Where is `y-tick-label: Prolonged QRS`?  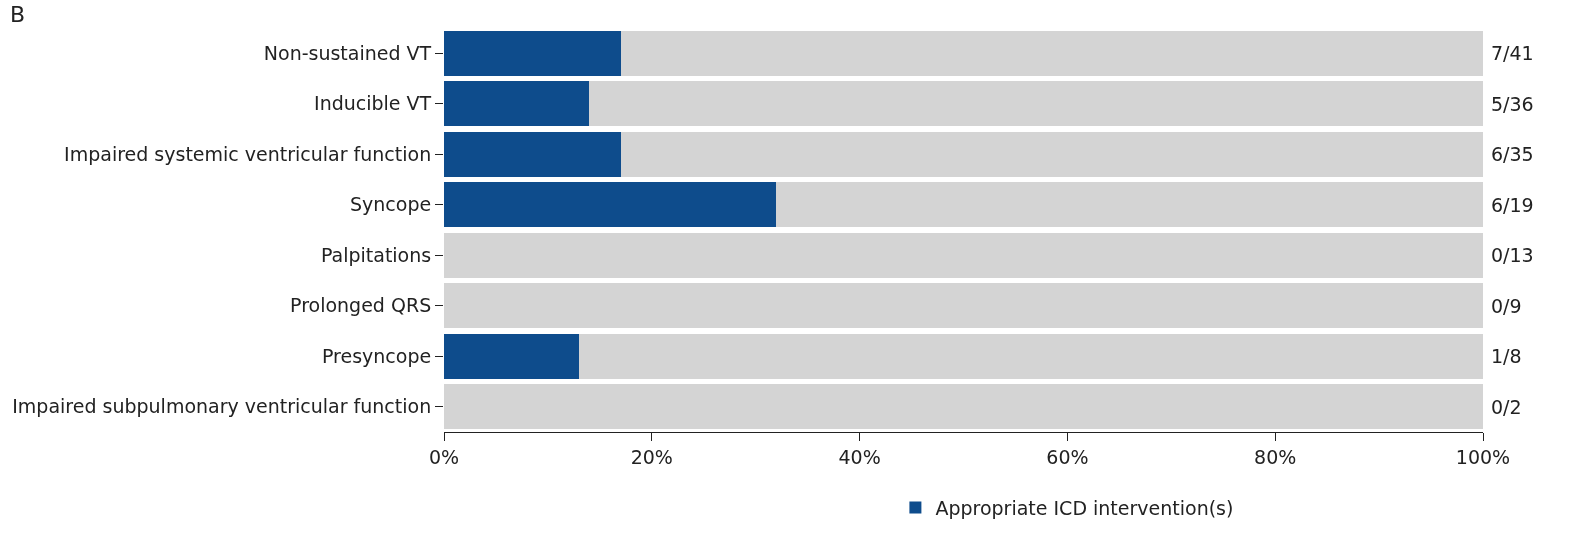
y-tick-label: Prolonged QRS is located at coordinates (361, 305).